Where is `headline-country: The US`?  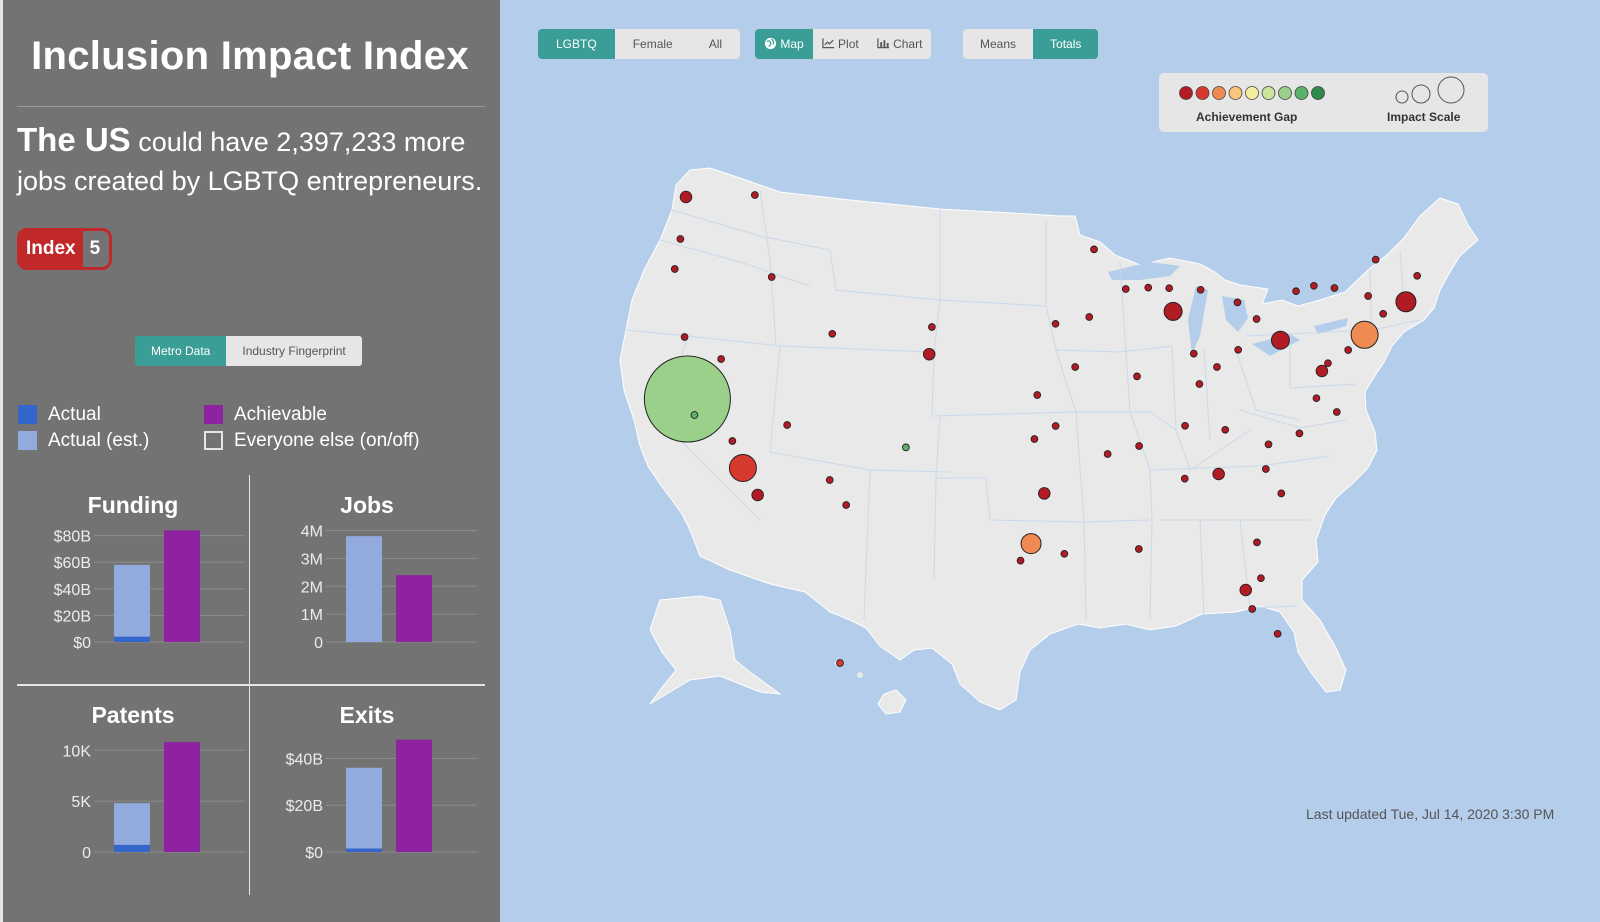
headline-country: The US is located at coordinates (74, 139).